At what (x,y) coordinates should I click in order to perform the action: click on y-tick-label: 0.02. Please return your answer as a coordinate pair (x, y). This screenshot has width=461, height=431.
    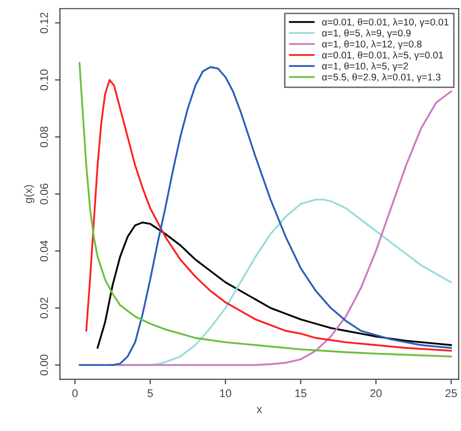
    Looking at the image, I should click on (44, 308).